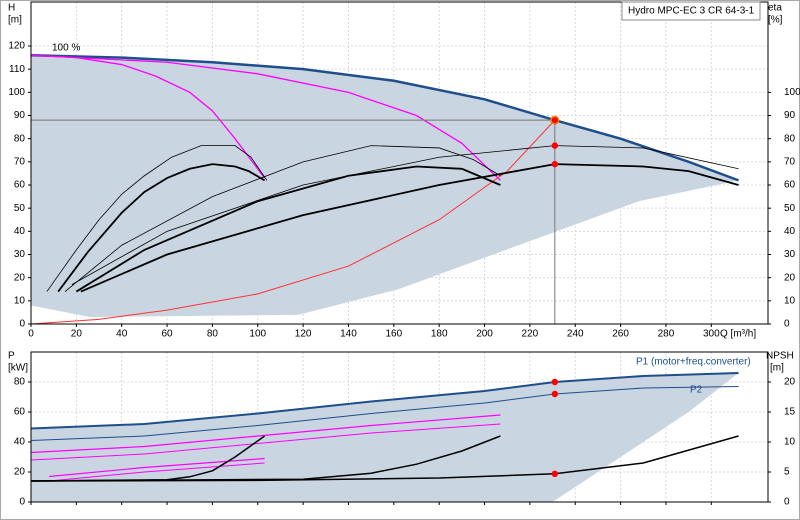 Image resolution: width=800 pixels, height=520 pixels. What do you see at coordinates (693, 362) in the screenshot?
I see `legend-label: P1 (motor+freq.converter)` at bounding box center [693, 362].